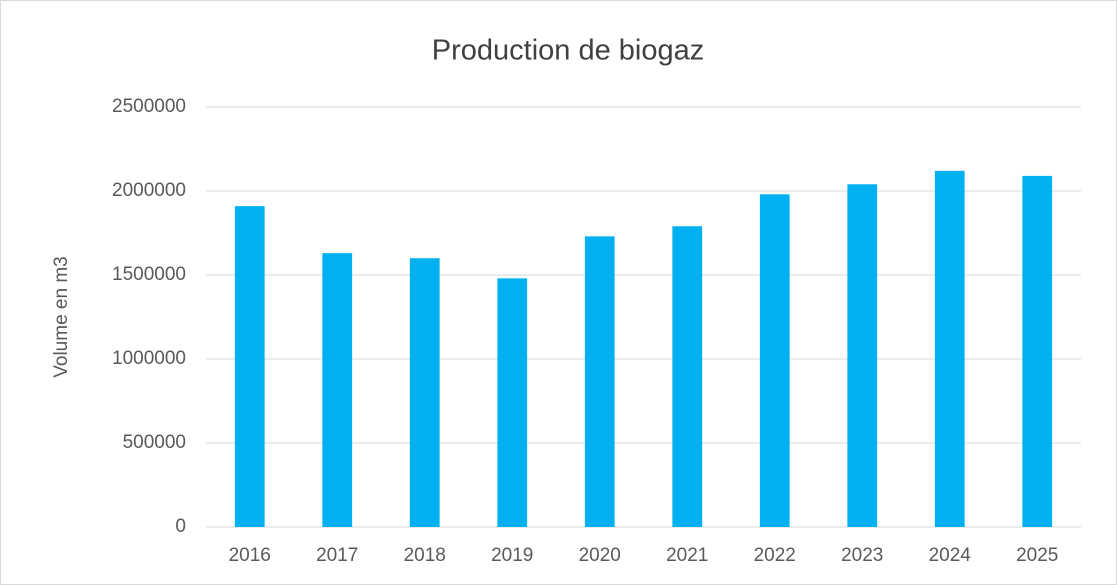  I want to click on x-tick-label: 2022, so click(775, 555).